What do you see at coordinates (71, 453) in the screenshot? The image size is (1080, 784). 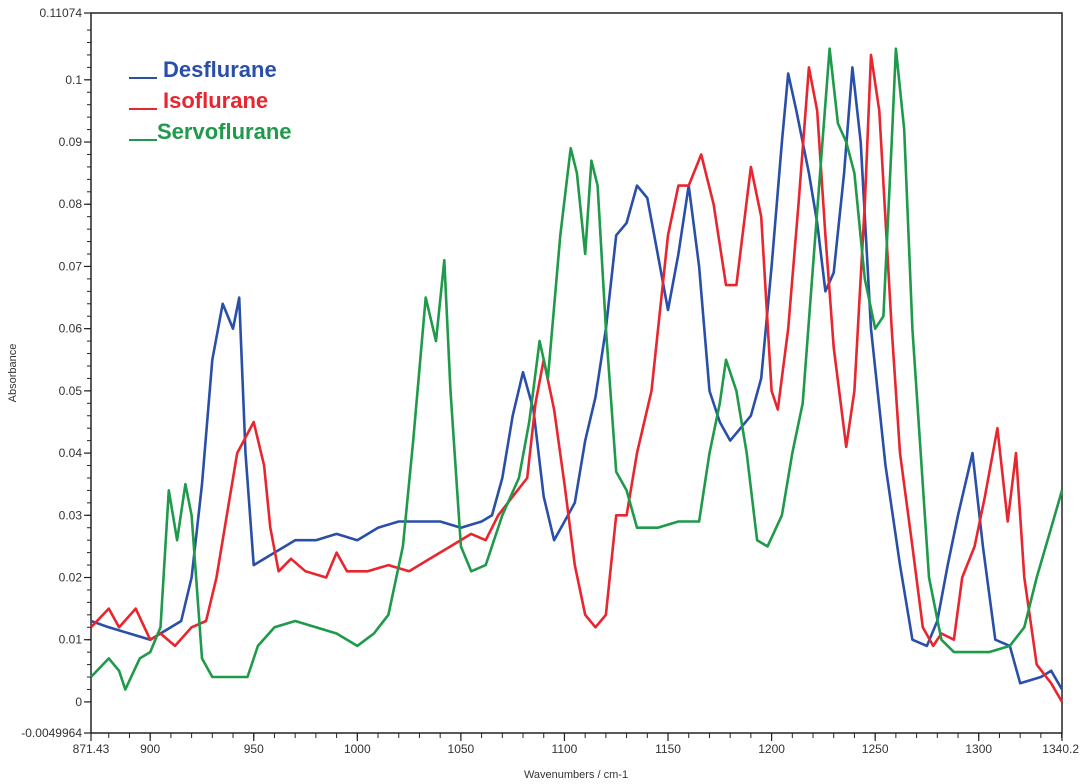 I see `y-tick-label: 0.04` at bounding box center [71, 453].